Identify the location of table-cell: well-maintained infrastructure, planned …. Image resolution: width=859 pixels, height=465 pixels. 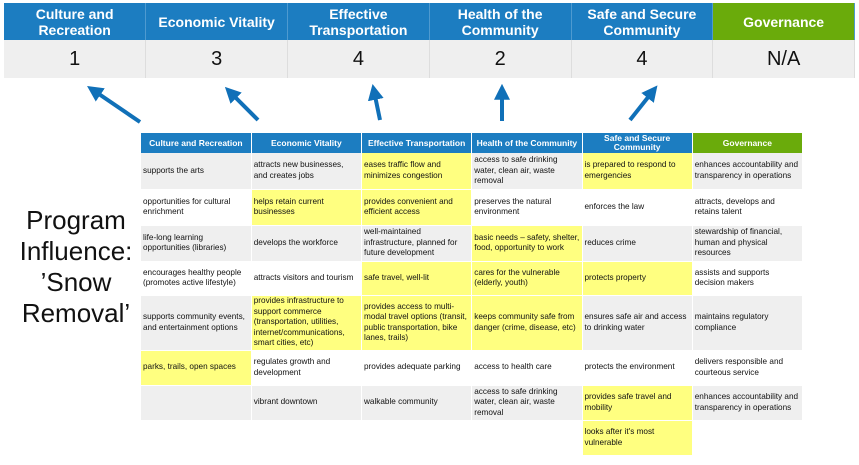
(417, 243).